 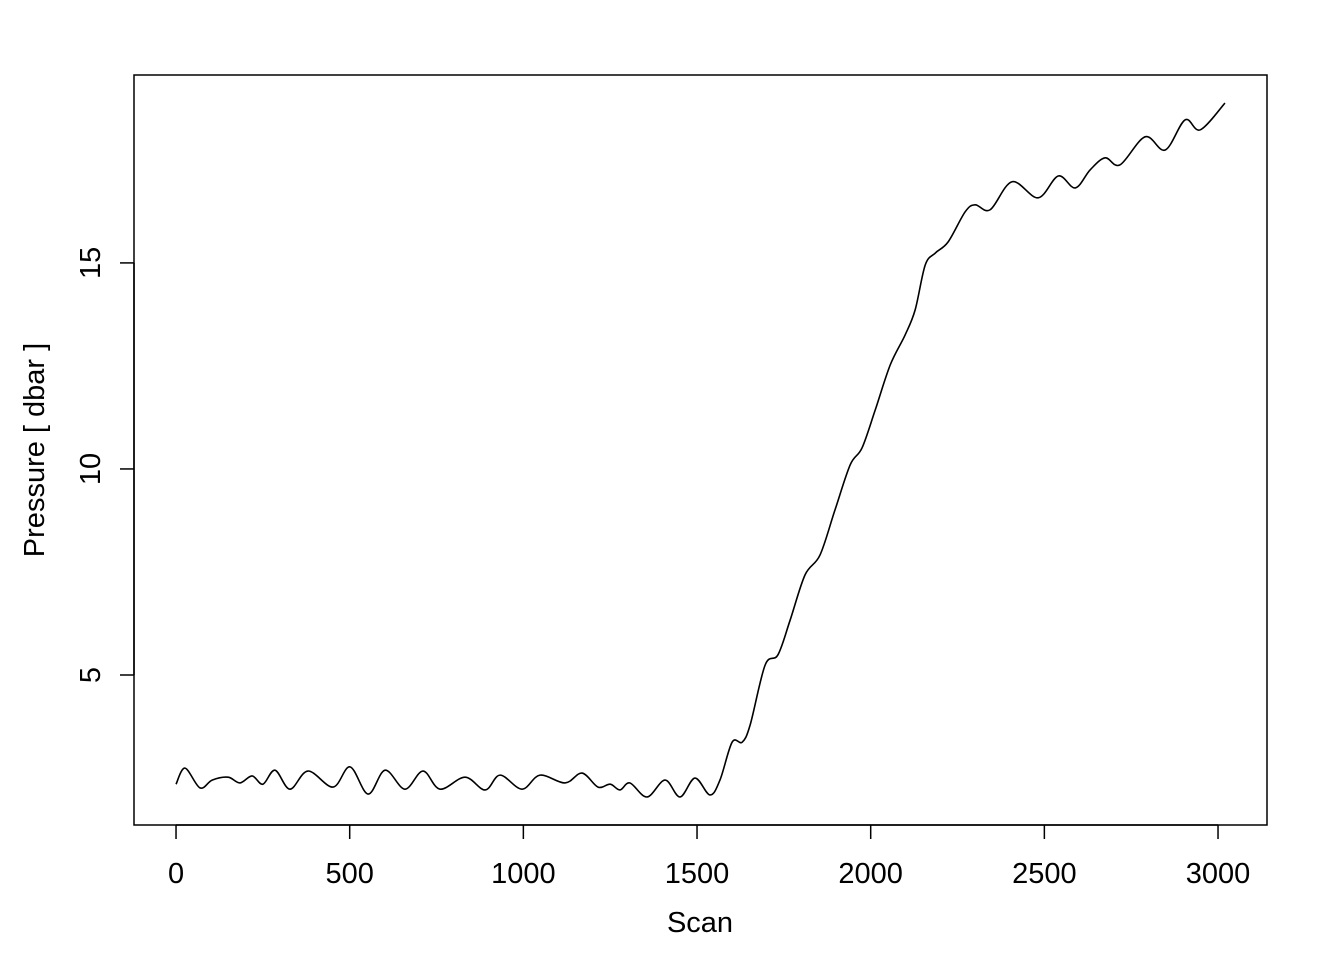 What do you see at coordinates (176, 874) in the screenshot?
I see `x-tick-label: 0` at bounding box center [176, 874].